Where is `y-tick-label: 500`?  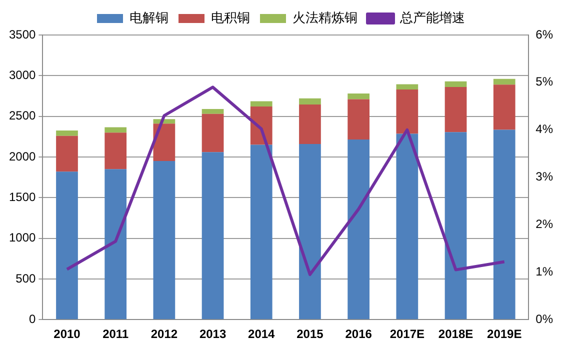 y-tick-label: 500 is located at coordinates (26, 278).